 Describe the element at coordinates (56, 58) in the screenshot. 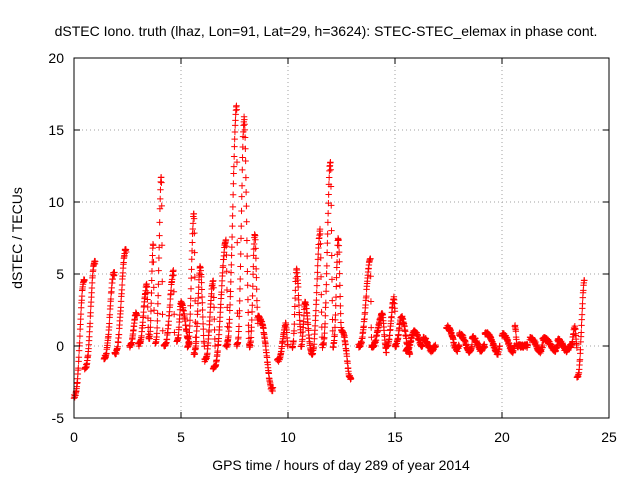

I see `y-tick-label: 20` at that location.